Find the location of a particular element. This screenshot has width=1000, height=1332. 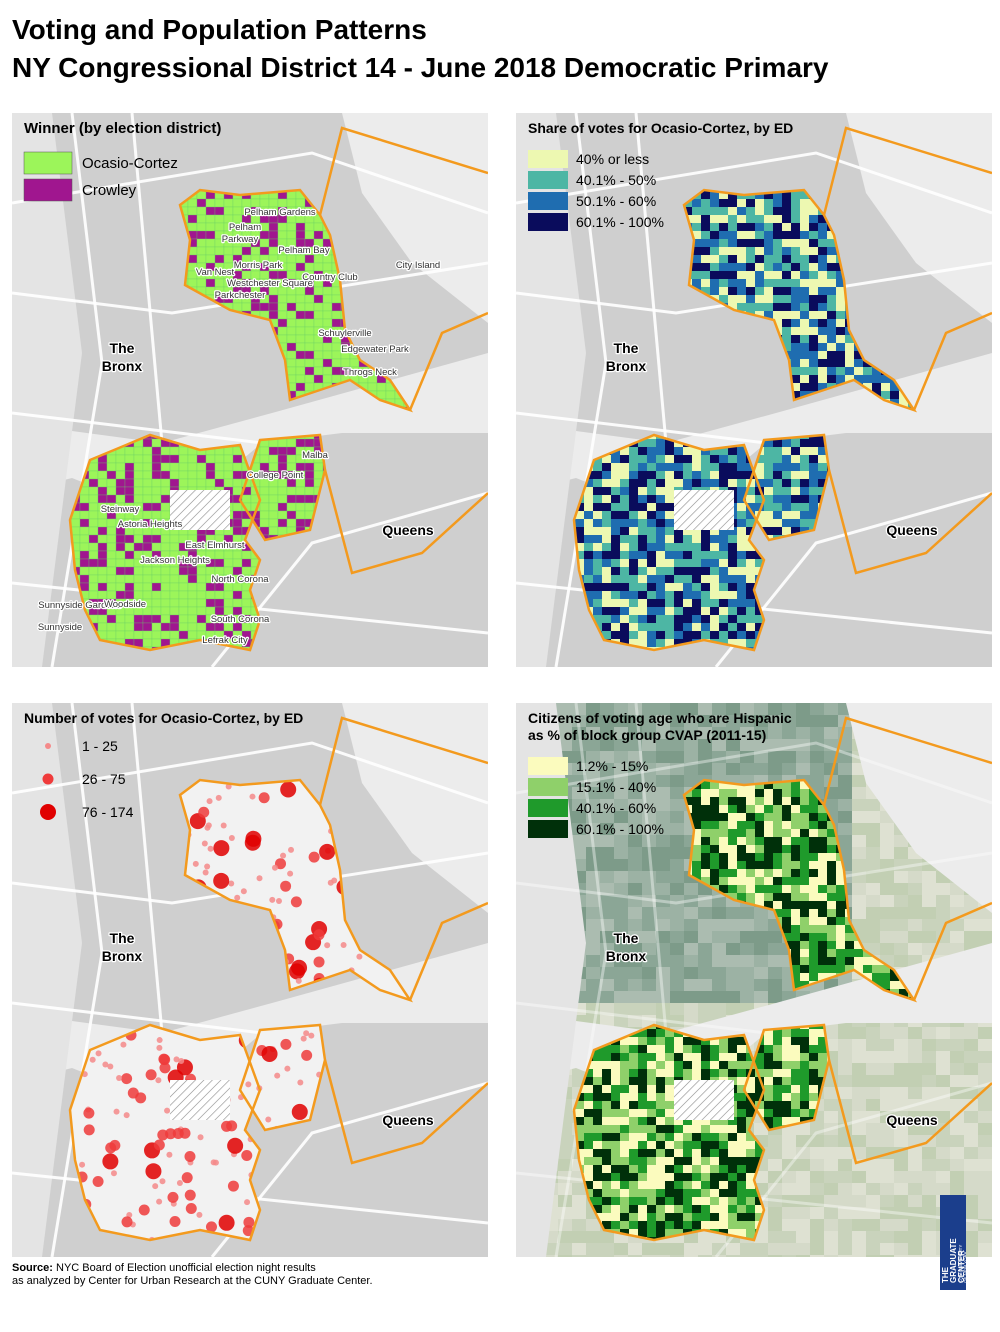

legend-label: Ocasio-Cortez is located at coordinates (130, 163).